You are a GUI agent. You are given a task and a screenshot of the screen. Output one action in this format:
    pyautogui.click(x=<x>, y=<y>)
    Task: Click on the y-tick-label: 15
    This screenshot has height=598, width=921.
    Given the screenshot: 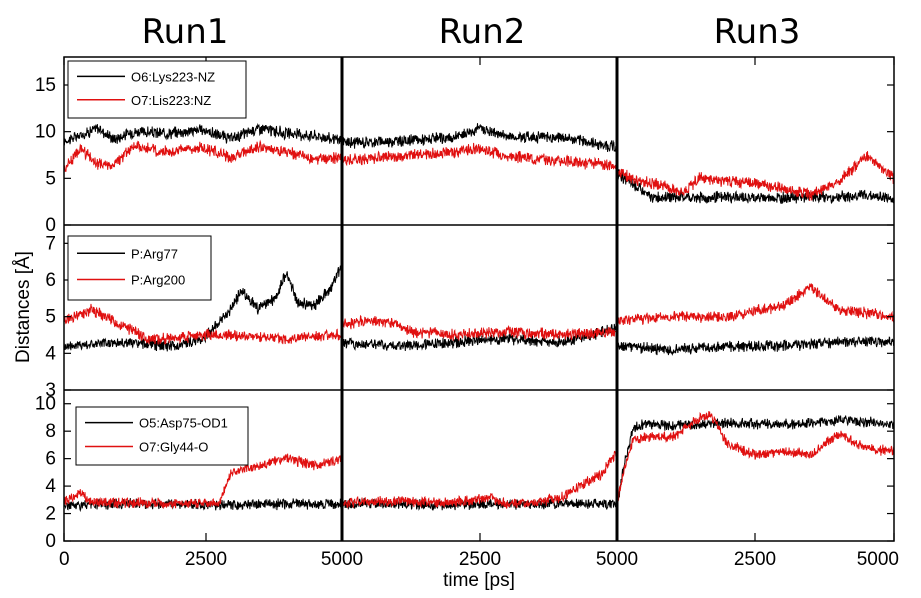 What is the action you would take?
    pyautogui.click(x=45, y=85)
    